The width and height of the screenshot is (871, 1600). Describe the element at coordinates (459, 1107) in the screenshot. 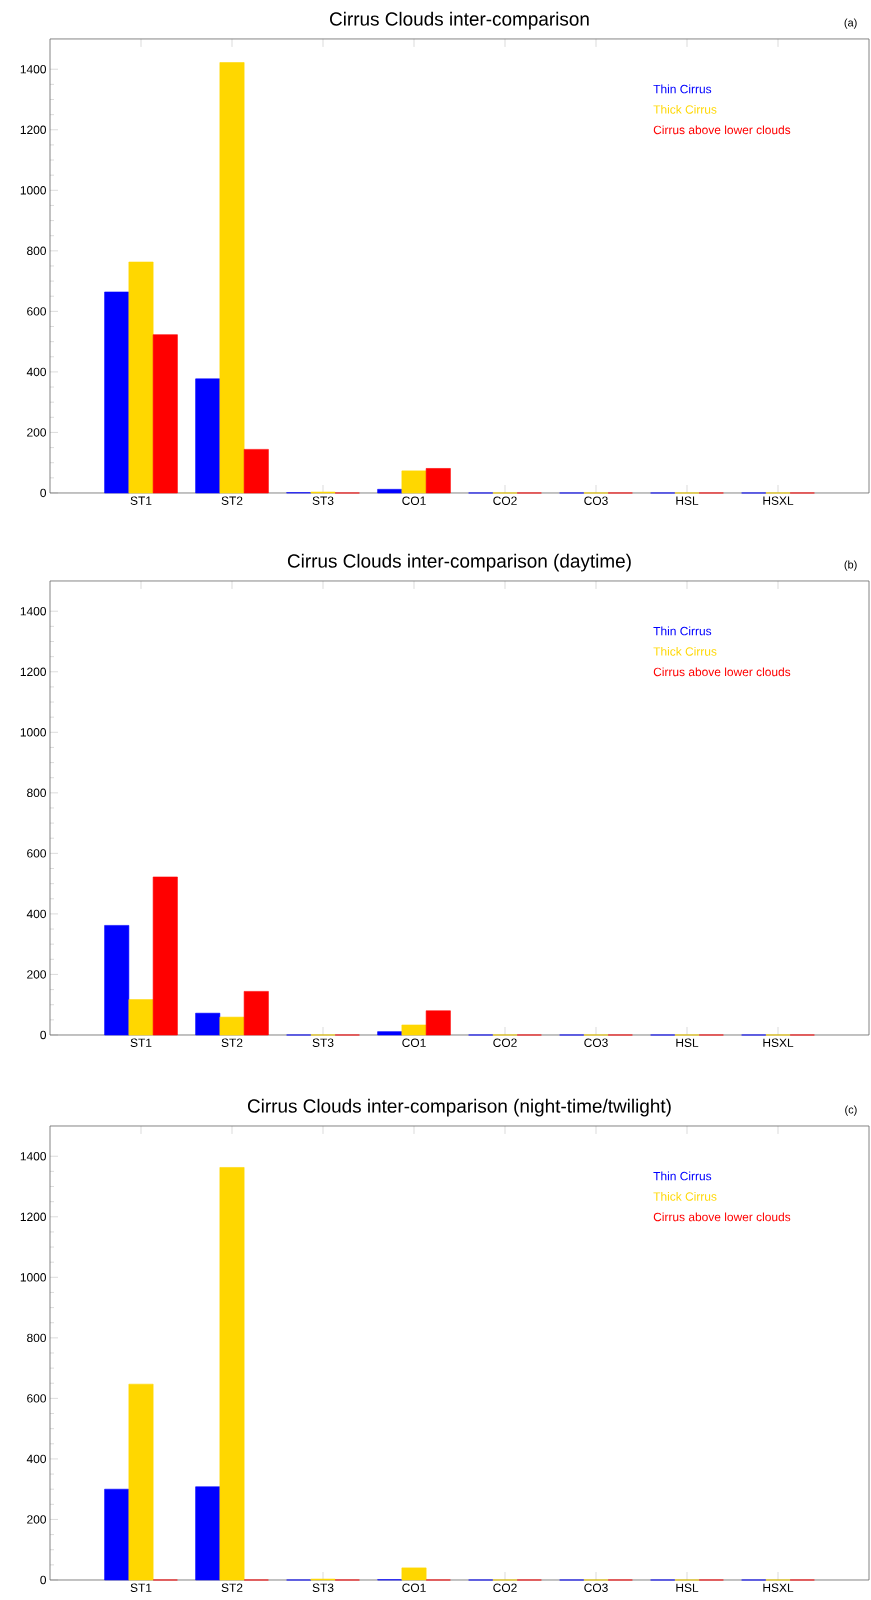

I see `chart-title: Cirrus Clouds inter-comparison (night-time/twilight)` at that location.